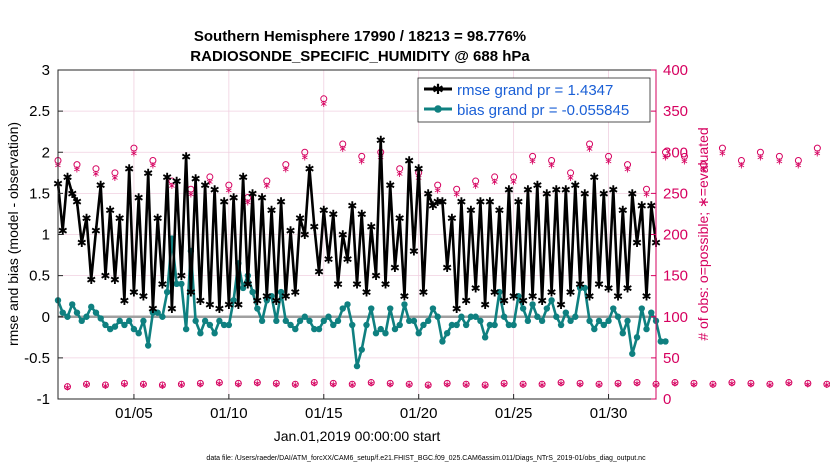 The height and width of the screenshot is (475, 830). What do you see at coordinates (675, 111) in the screenshot?
I see `y-right-tick-label: 350` at bounding box center [675, 111].